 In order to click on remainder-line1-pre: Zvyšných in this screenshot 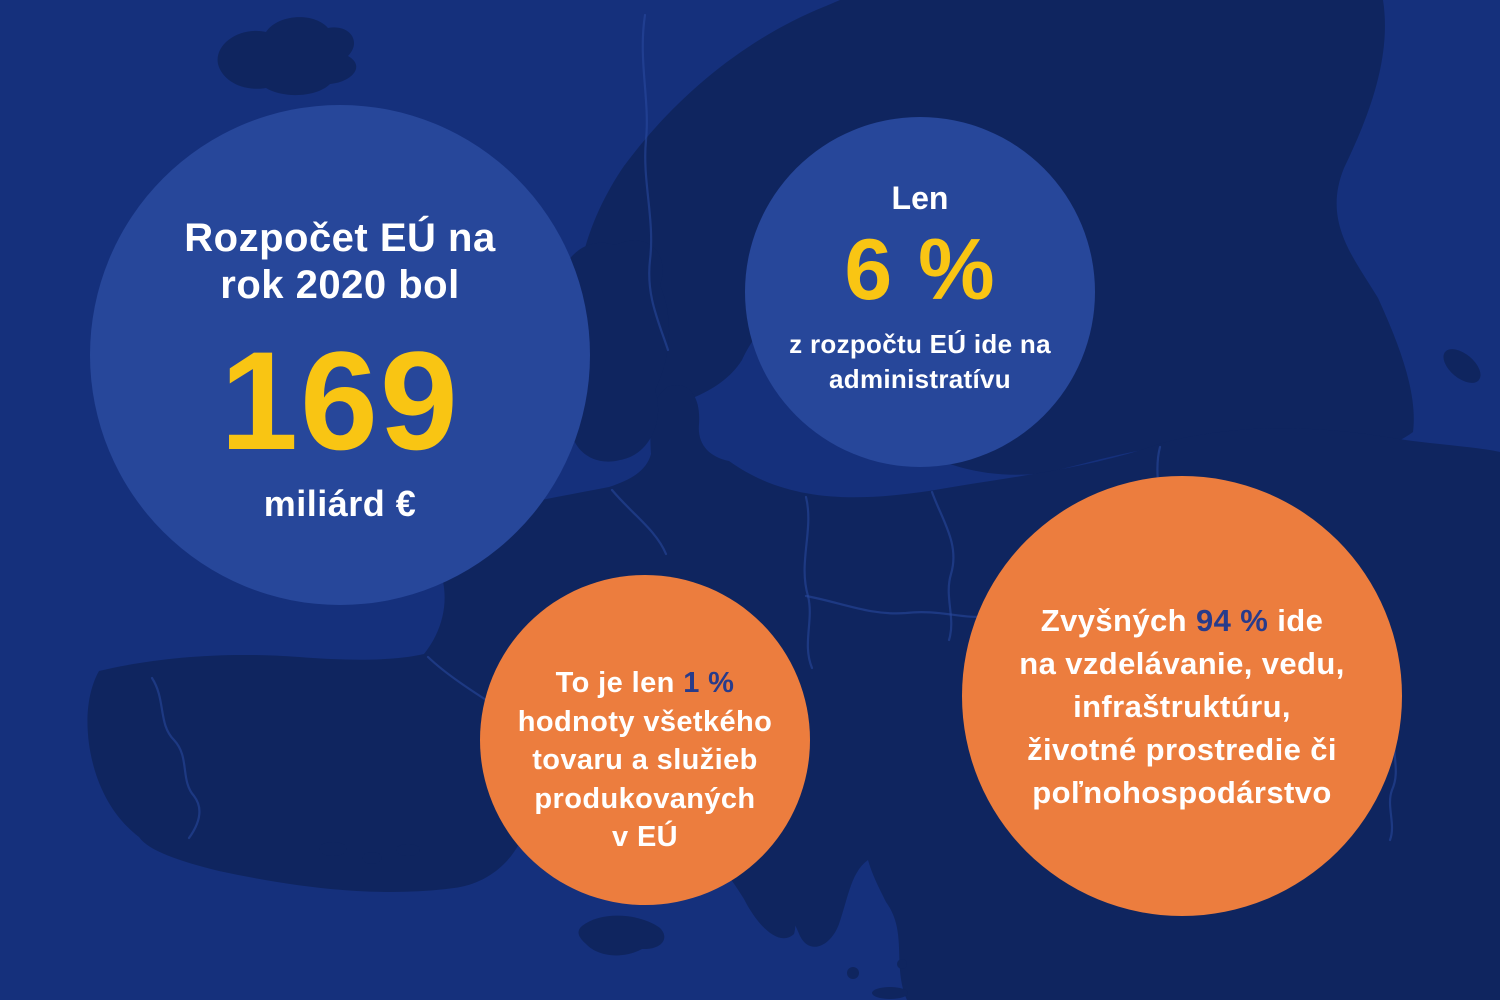, I will do `click(1113, 620)`.